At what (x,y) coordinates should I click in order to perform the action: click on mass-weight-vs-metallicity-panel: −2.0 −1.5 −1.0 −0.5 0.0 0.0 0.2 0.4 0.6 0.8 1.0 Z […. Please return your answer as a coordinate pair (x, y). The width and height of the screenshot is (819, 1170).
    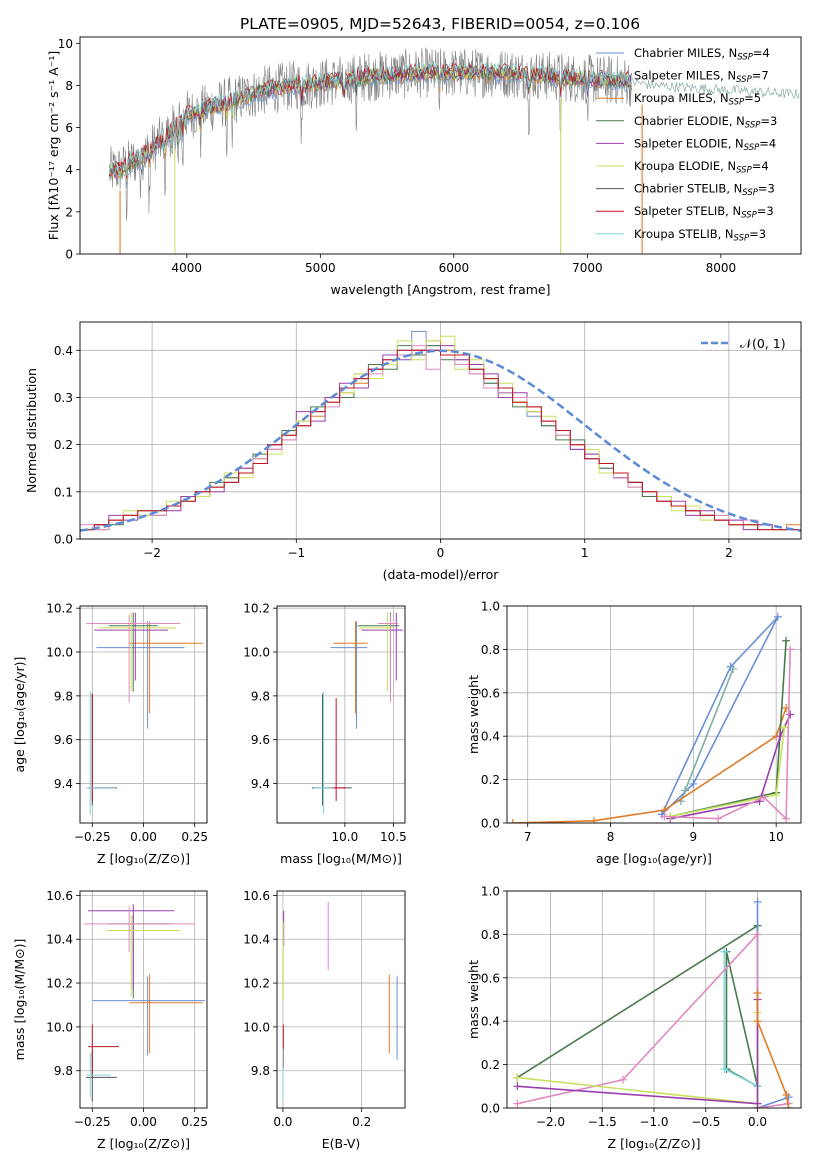
    Looking at the image, I should click on (634, 1018).